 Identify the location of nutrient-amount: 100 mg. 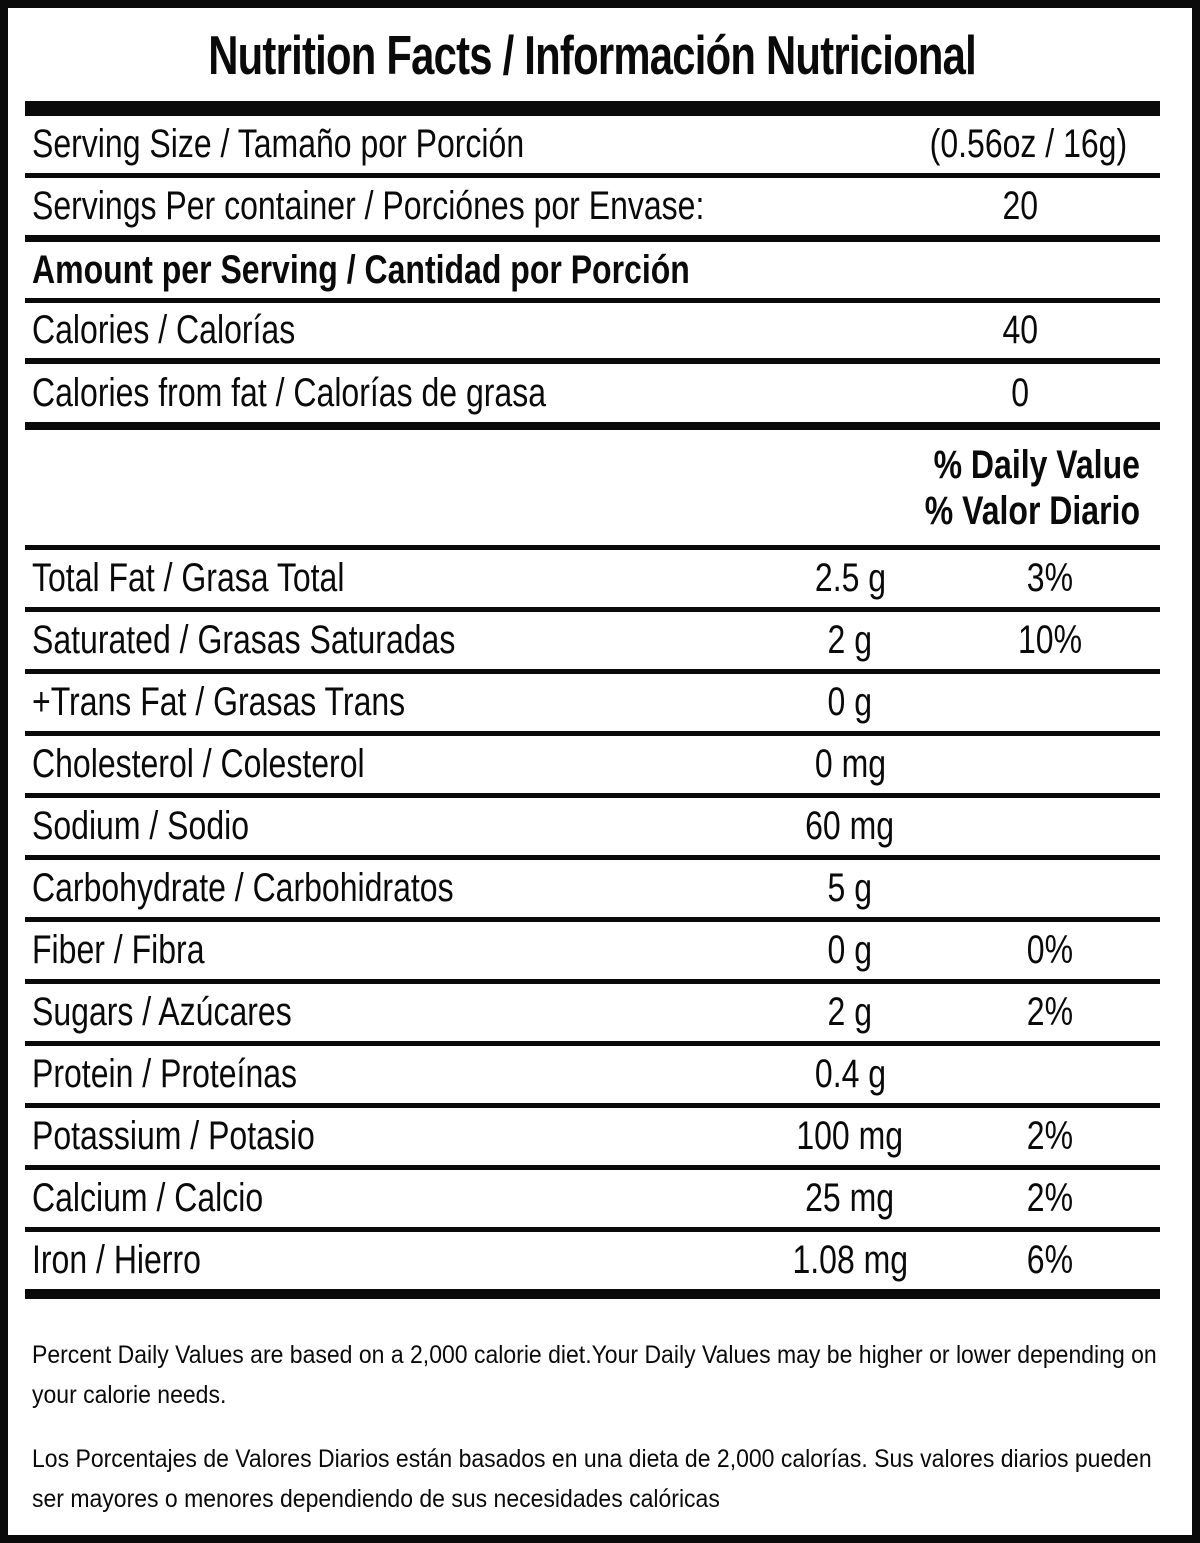
(850, 1136).